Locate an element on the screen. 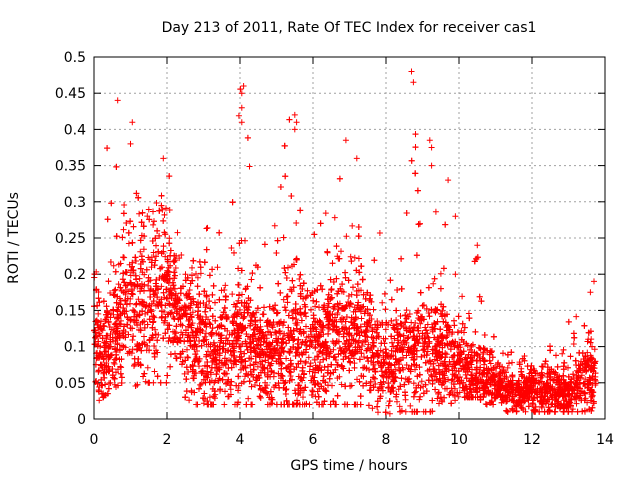 The width and height of the screenshot is (640, 480). y-tick-label: 0.3 is located at coordinates (75, 203).